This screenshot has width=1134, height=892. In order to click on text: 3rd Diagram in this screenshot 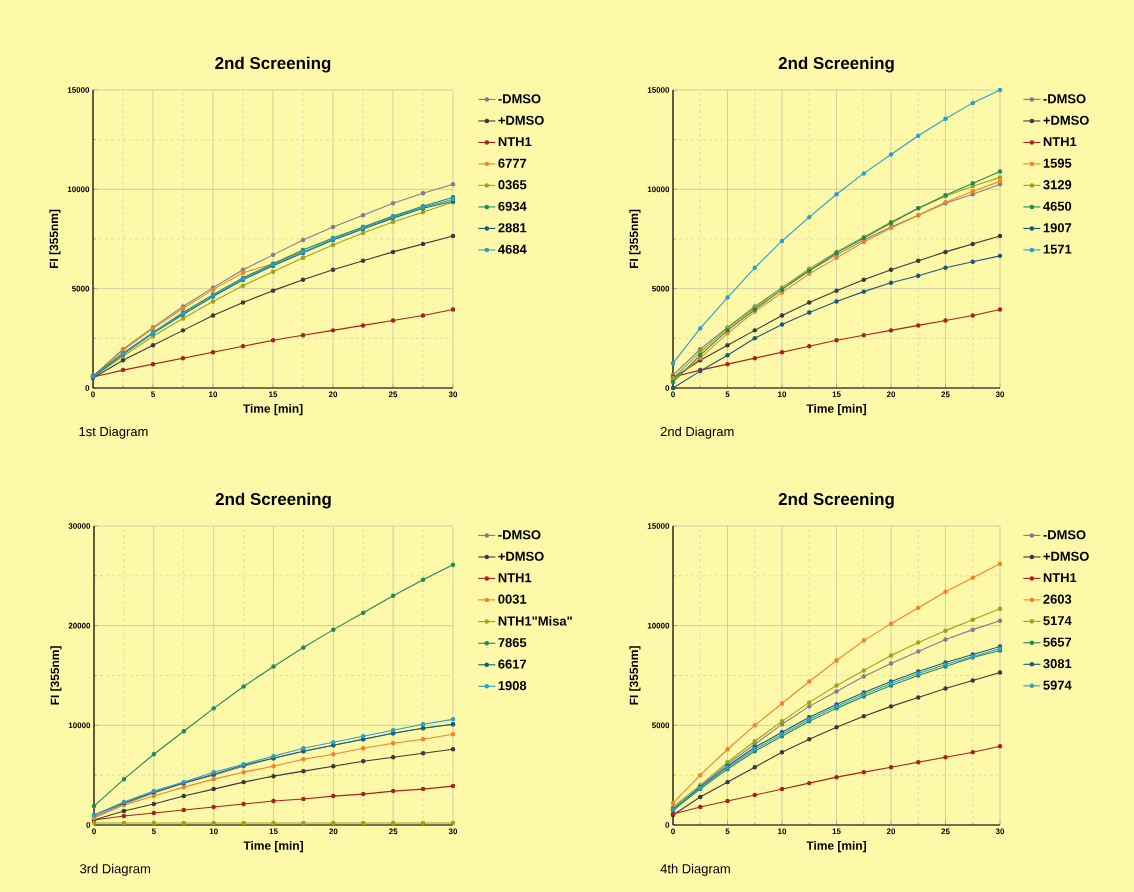, I will do `click(115, 869)`.